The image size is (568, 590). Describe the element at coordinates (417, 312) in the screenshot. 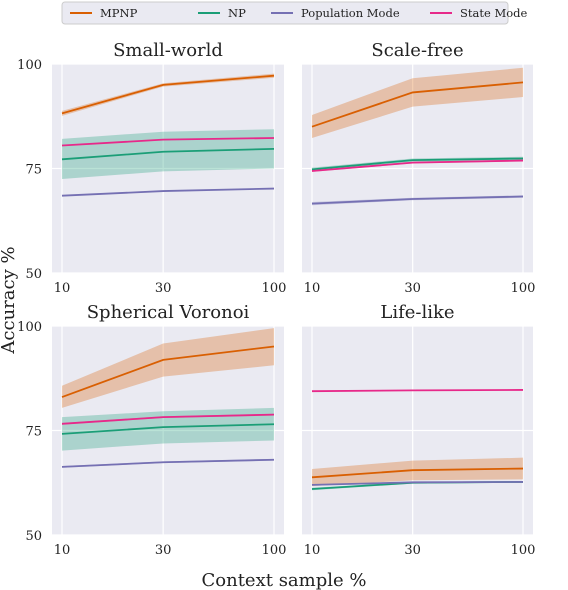

I see `panel-title: Life-like` at that location.